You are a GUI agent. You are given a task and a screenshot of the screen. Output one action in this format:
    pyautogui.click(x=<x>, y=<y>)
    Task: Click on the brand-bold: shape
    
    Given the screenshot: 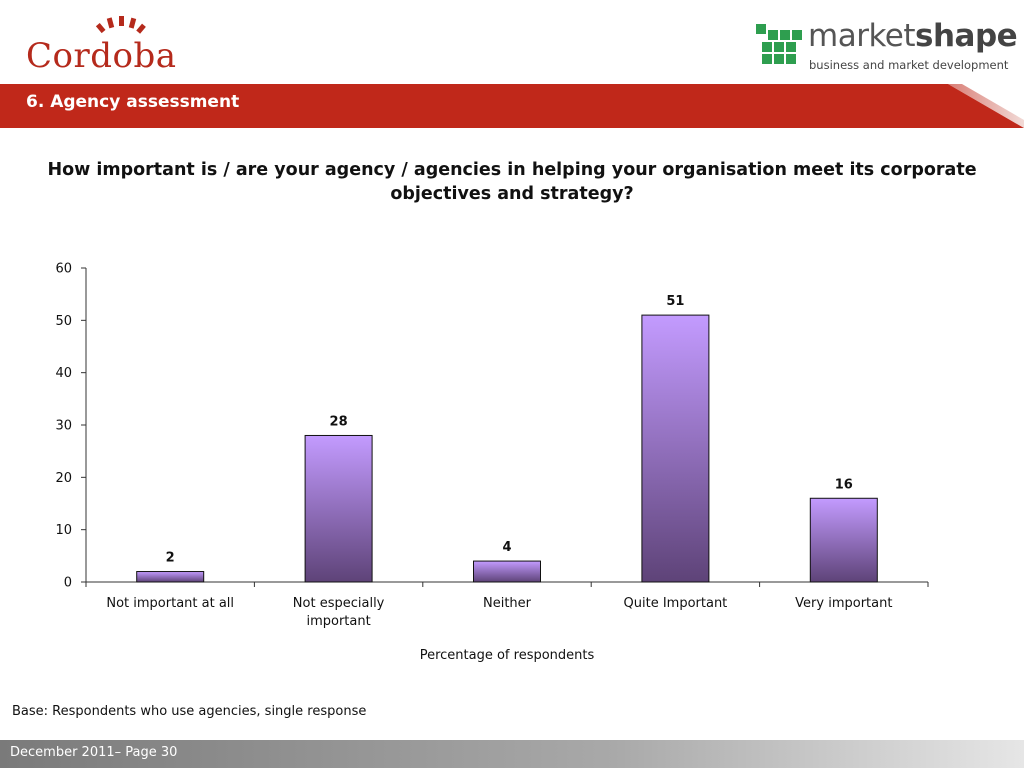 What is the action you would take?
    pyautogui.click(x=966, y=36)
    